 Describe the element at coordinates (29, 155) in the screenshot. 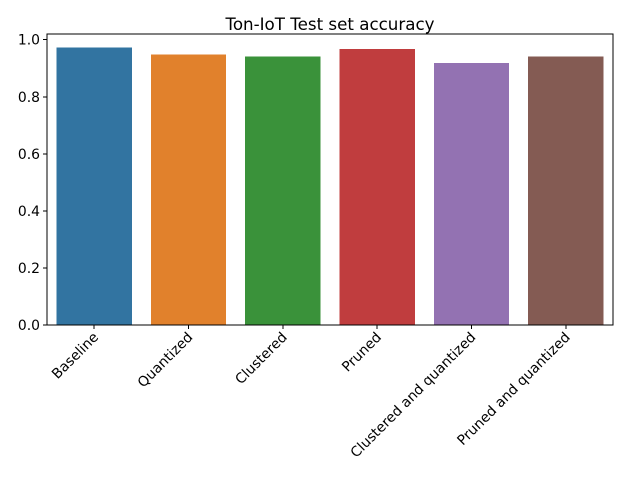

I see `y-tick-label: 0.6` at that location.